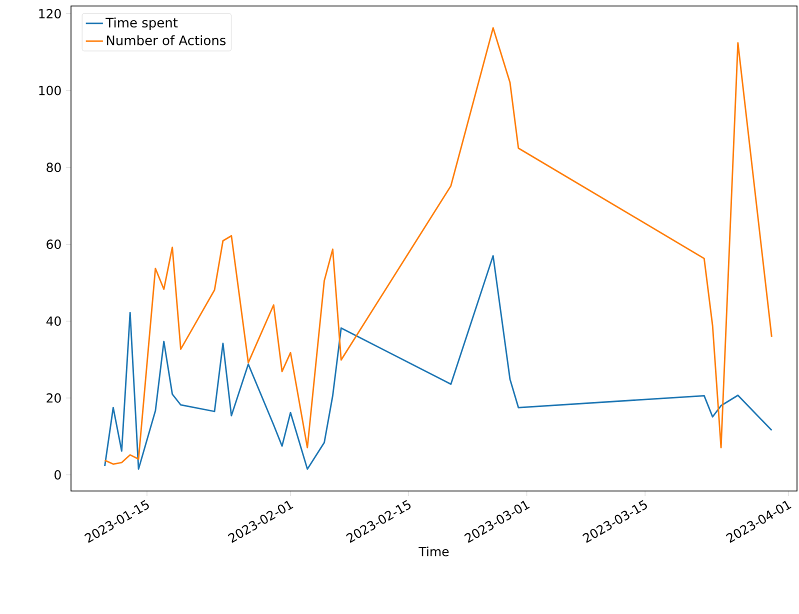 This screenshot has height=614, width=799. I want to click on y-tick-label: 120, so click(50, 13).